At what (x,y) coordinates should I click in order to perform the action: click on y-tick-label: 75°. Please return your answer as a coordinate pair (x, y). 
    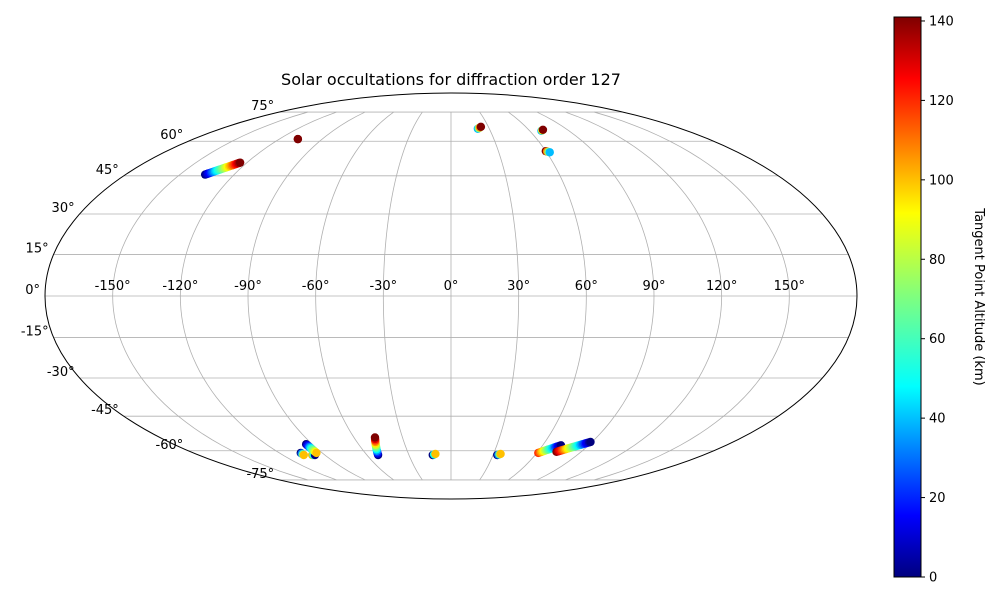
    Looking at the image, I should click on (262, 106).